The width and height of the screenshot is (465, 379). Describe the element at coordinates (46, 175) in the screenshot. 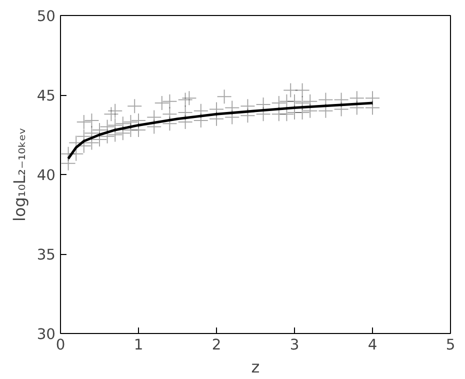

I see `y-tick-label: 40` at that location.